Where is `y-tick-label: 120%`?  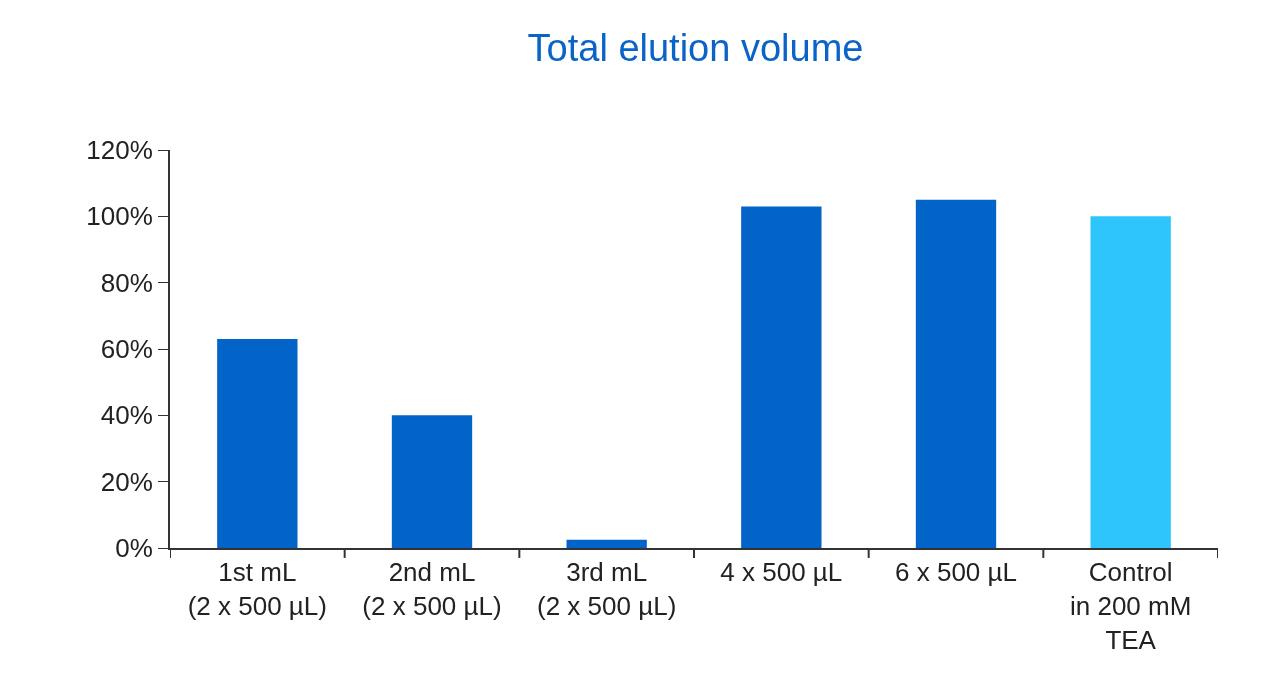 y-tick-label: 120% is located at coordinates (119, 150).